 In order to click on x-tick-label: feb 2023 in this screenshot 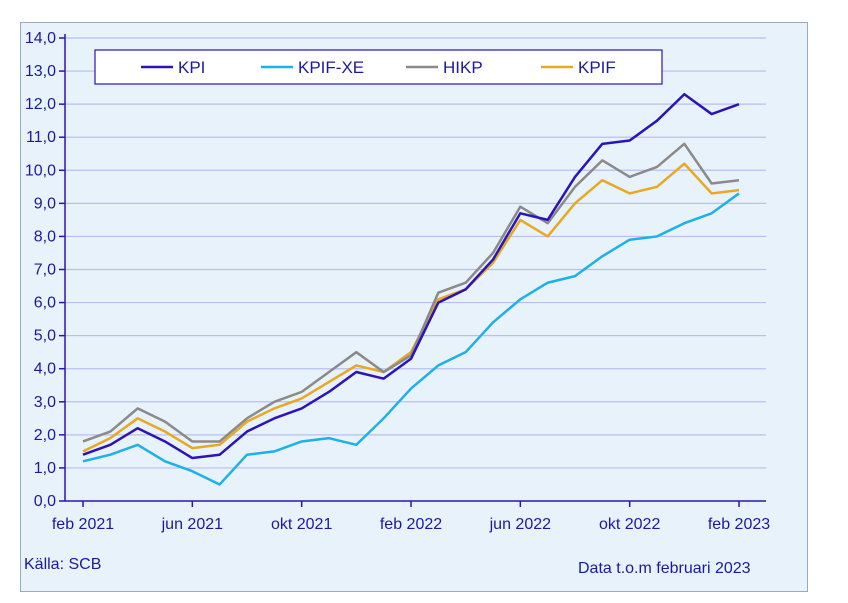, I will do `click(739, 524)`.